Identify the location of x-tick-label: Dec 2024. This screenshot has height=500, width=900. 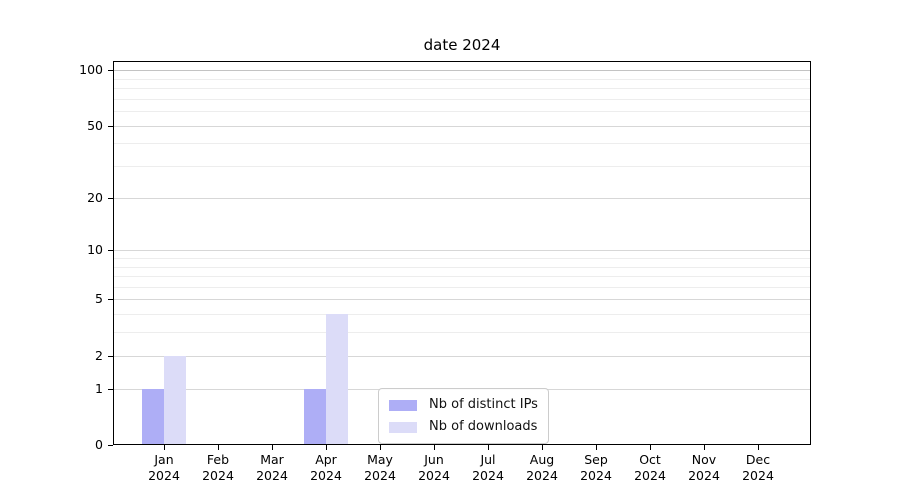
(758, 467).